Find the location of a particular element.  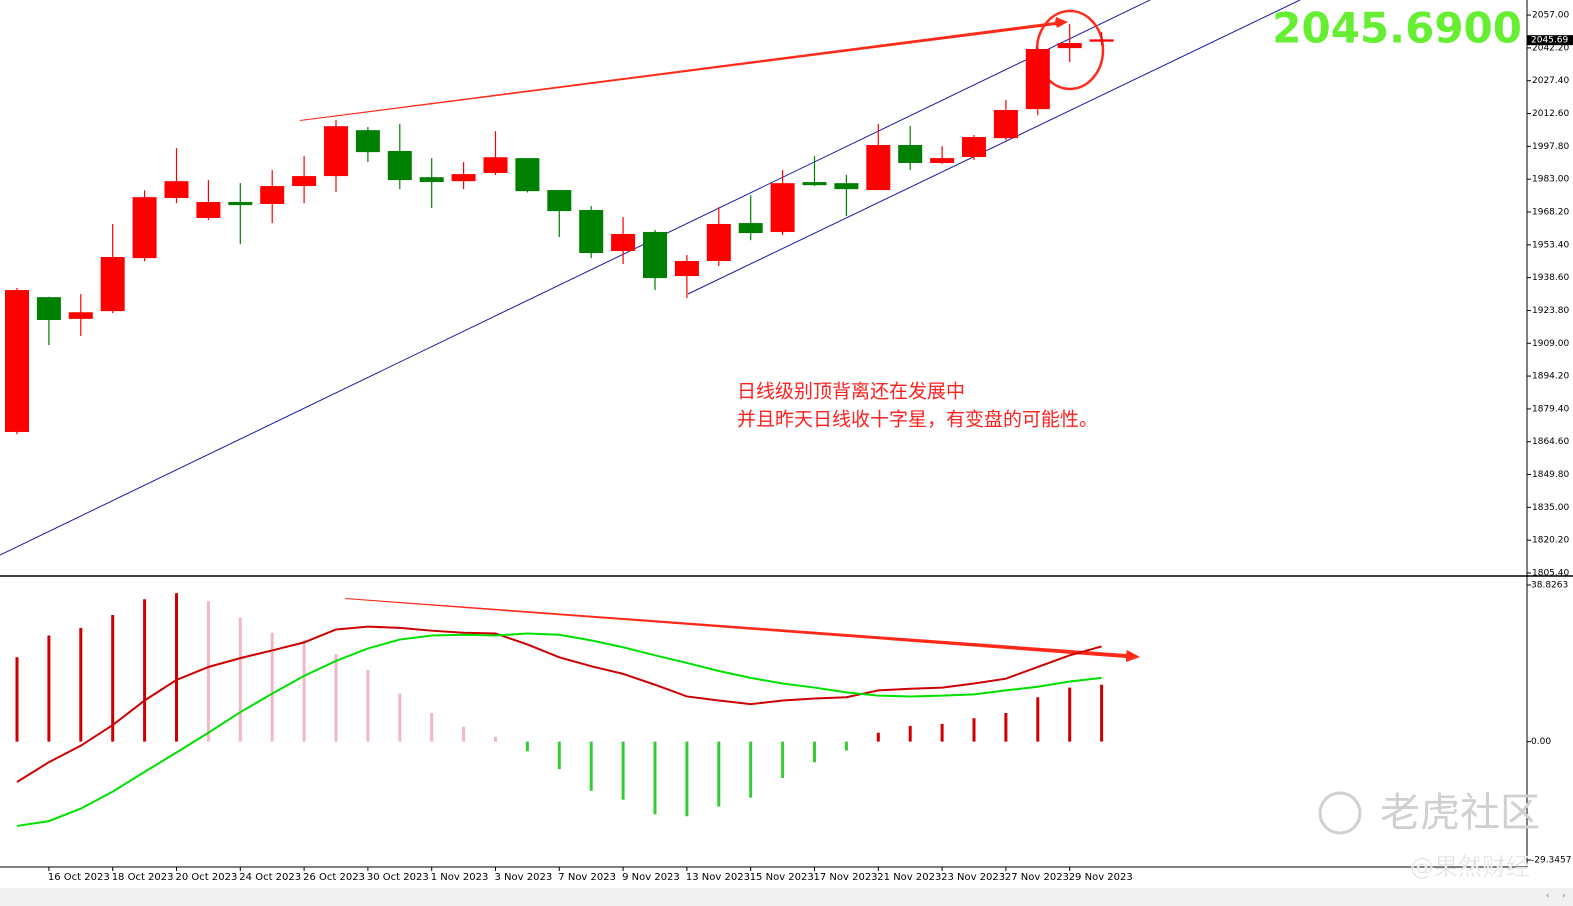

scrollbar is located at coordinates (786, 897).